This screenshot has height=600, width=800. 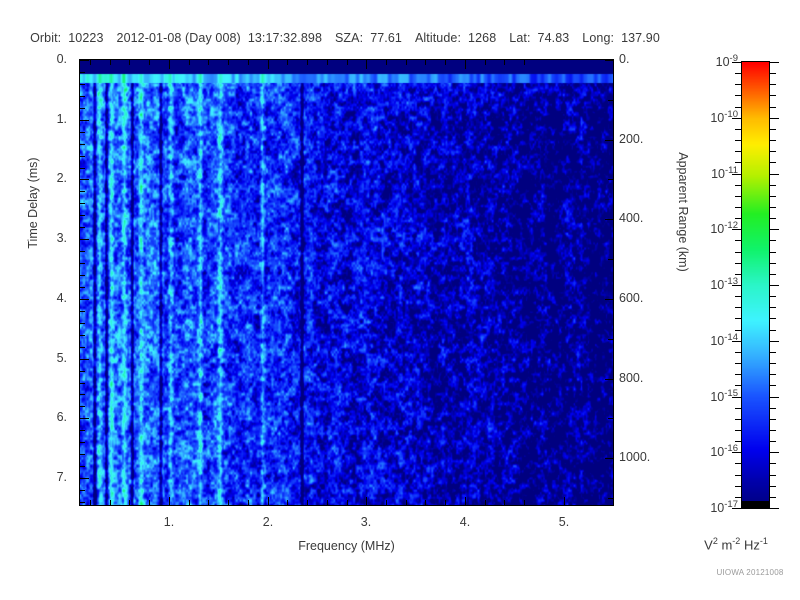 I want to click on sza-label: SZA:, so click(x=349, y=38).